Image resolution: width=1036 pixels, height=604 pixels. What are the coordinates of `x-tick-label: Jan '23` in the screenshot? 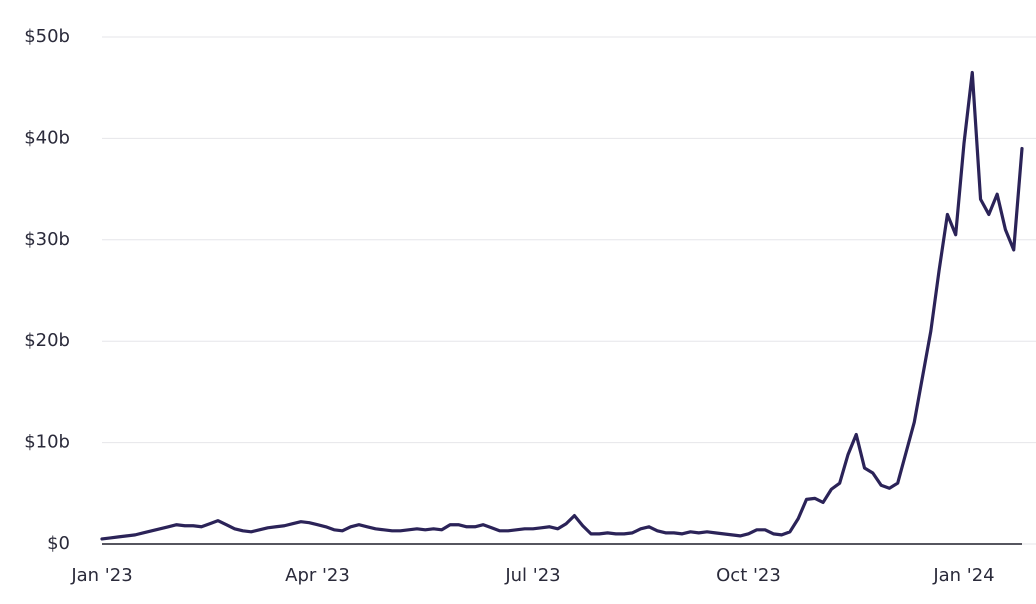 It's located at (101, 575).